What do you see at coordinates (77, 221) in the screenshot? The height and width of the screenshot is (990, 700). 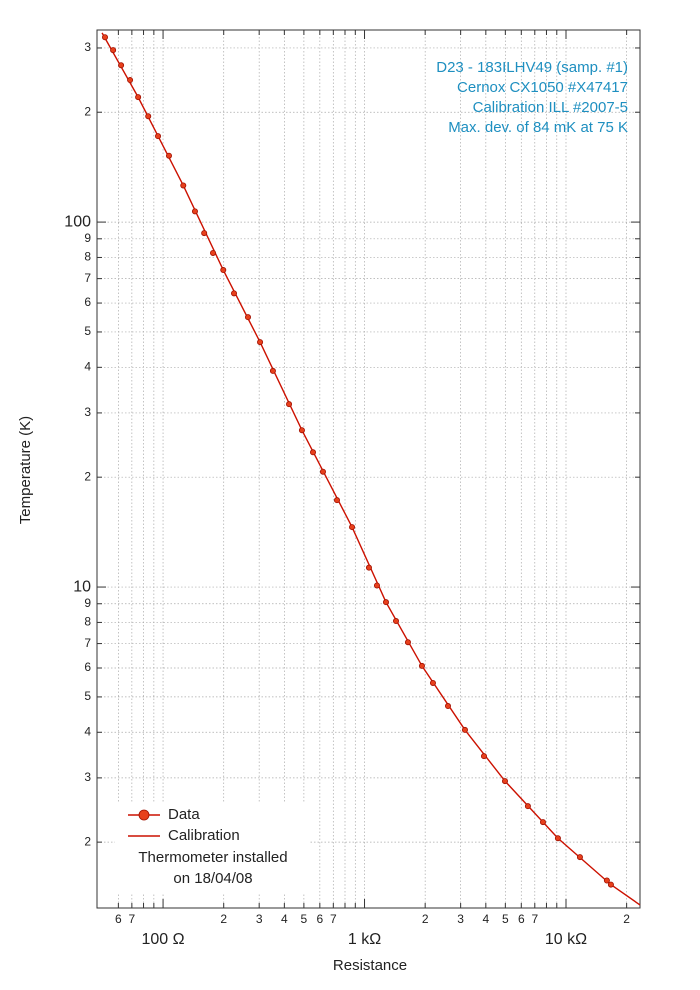 I see `y-tick-label: 100` at bounding box center [77, 221].